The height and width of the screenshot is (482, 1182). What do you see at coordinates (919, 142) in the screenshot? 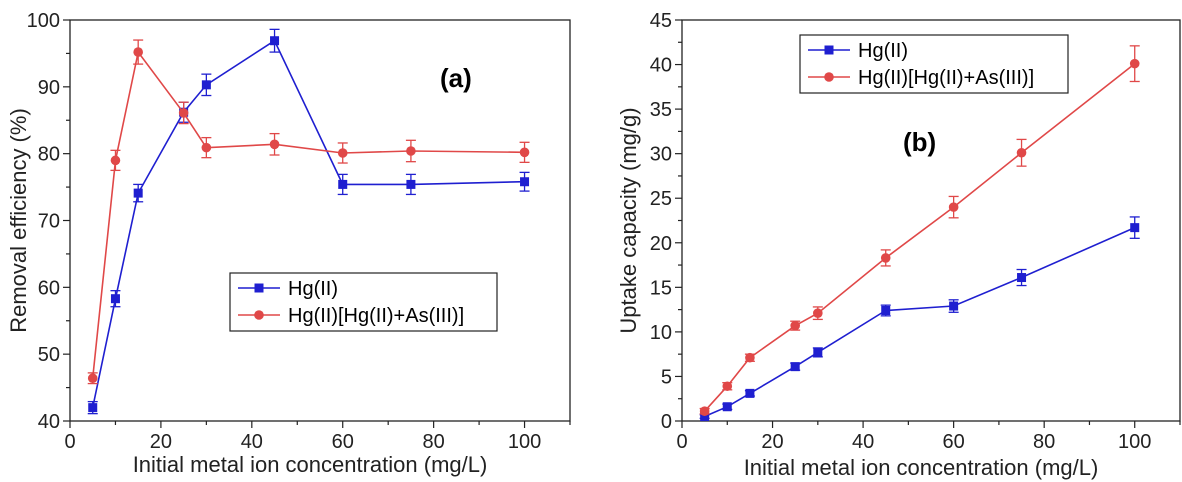
I see `panel-label: (b)` at bounding box center [919, 142].